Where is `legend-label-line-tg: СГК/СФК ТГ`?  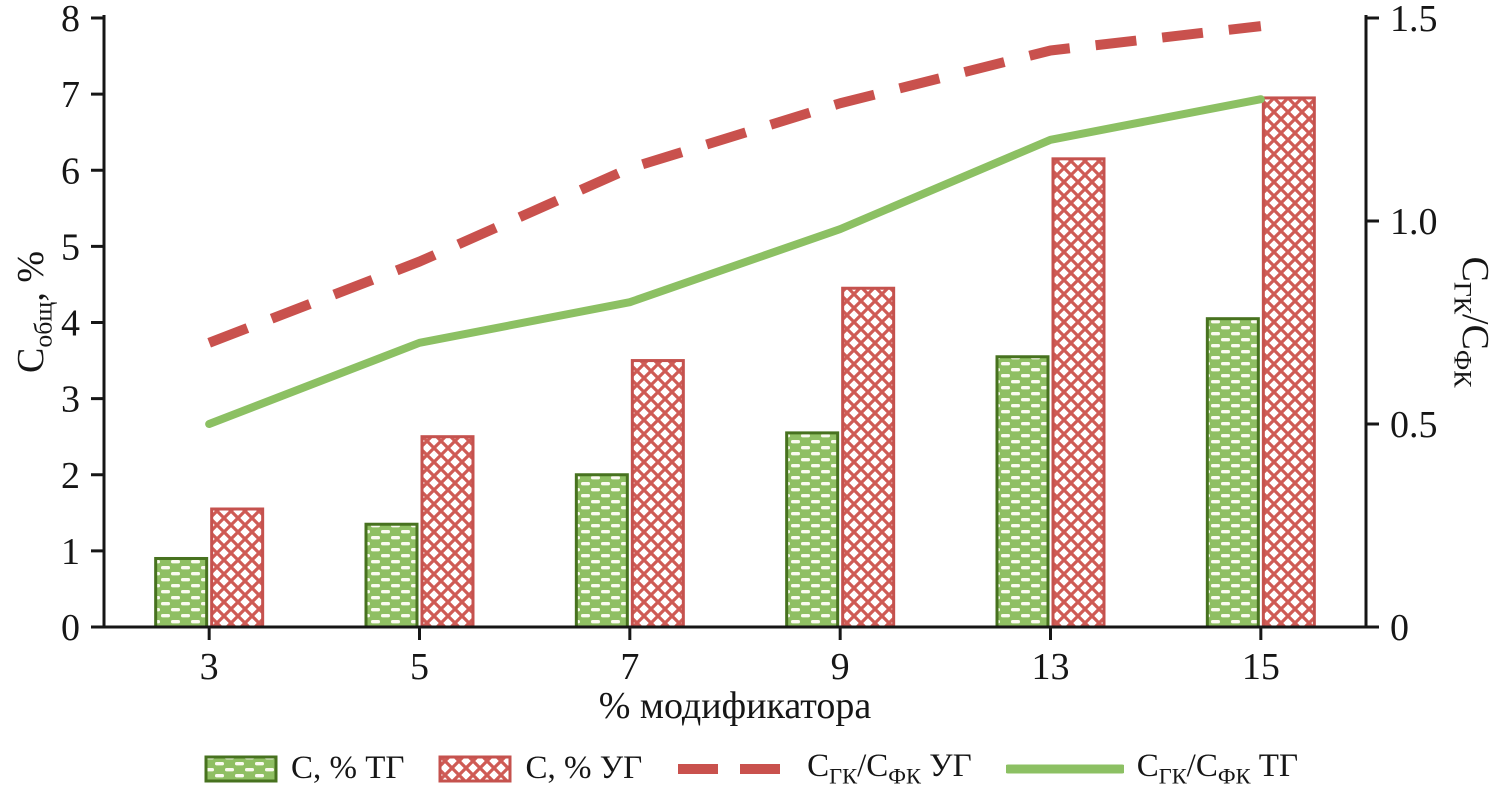 legend-label-line-tg: СГК/СФК ТГ is located at coordinates (1217, 769).